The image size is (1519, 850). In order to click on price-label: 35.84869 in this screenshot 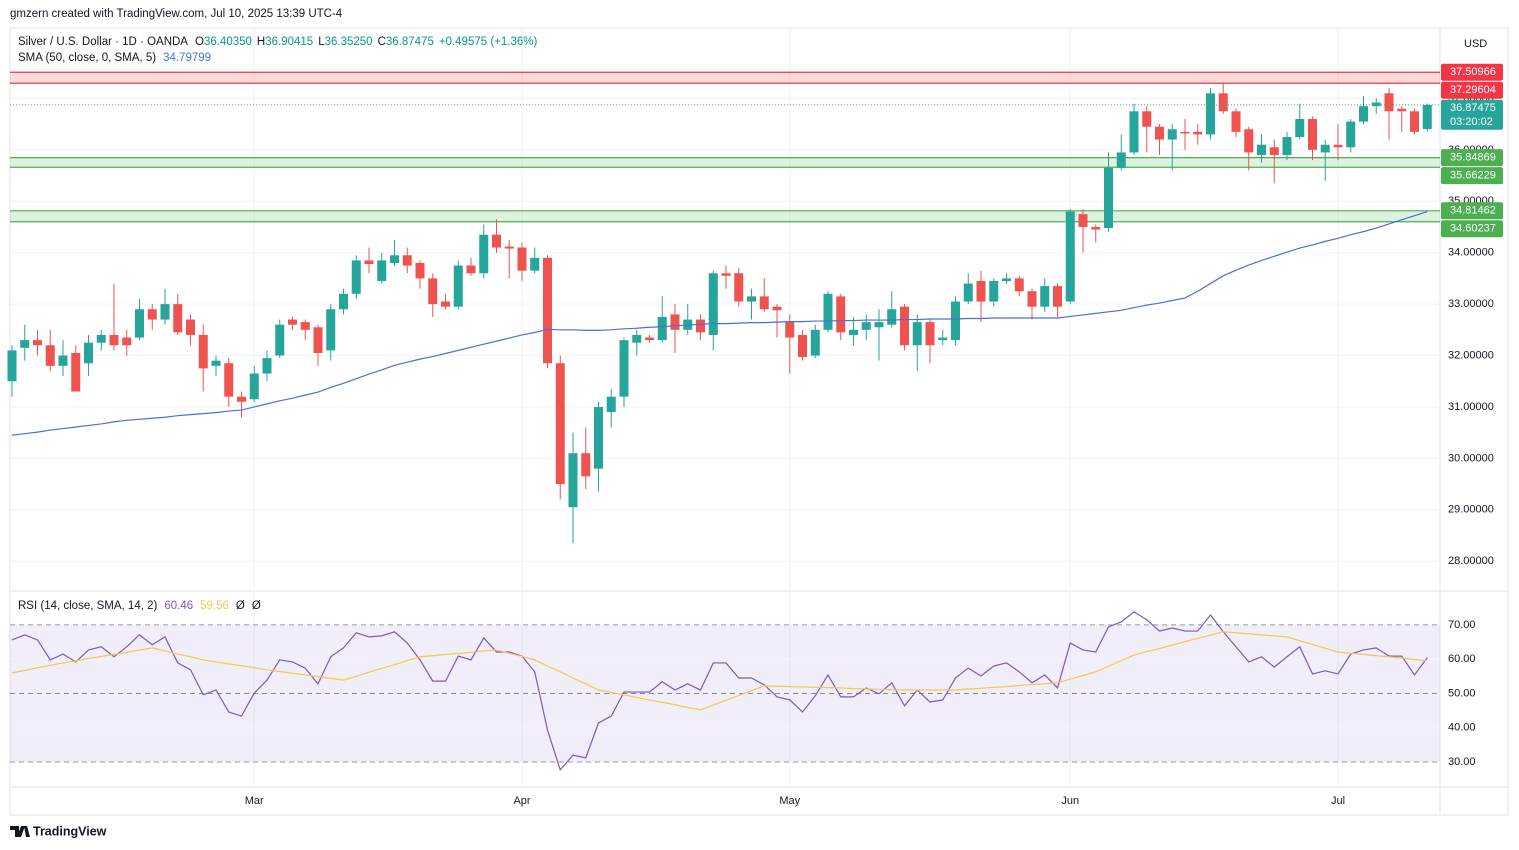, I will do `click(1473, 158)`.